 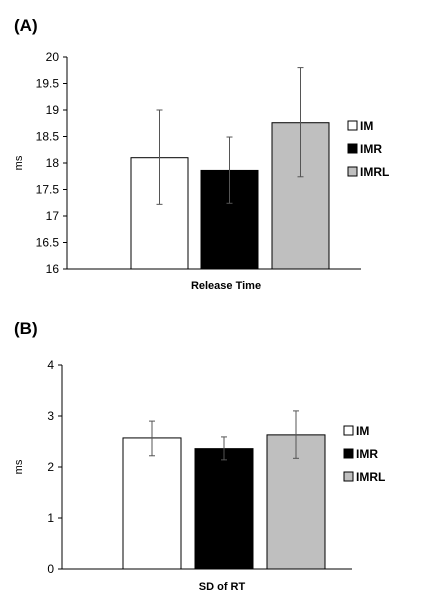 What do you see at coordinates (352, 171) in the screenshot?
I see `panel-a-legend-swatch-imrl` at bounding box center [352, 171].